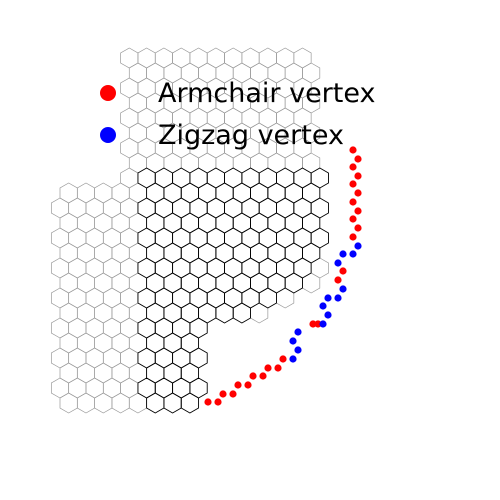 This screenshot has width=500, height=500. Describe the element at coordinates (266, 93) in the screenshot. I see `legend-label-armchair: Armchair vertex` at that location.